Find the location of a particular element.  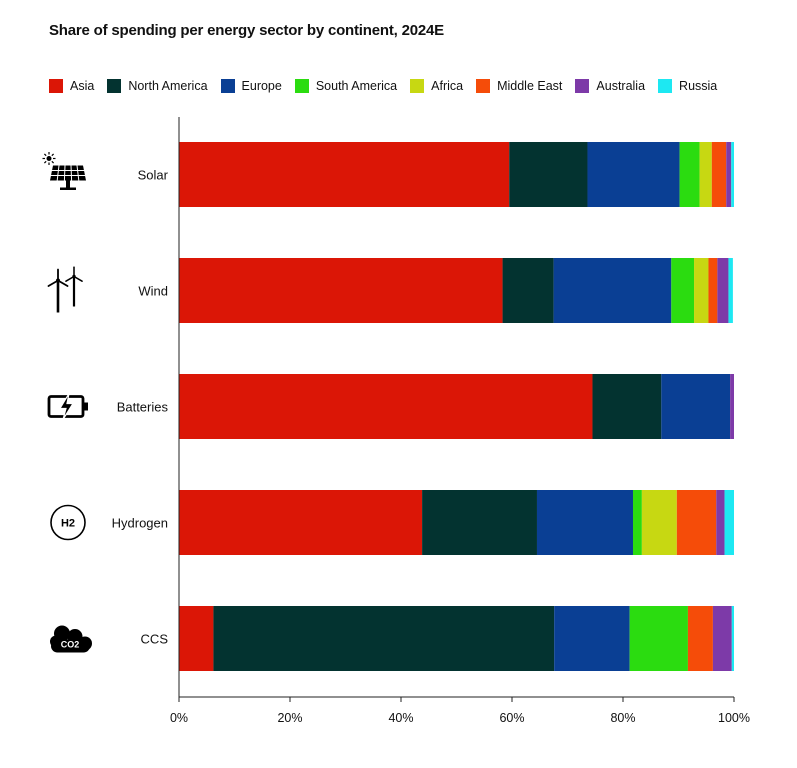

bar-hydrogen-middle-east is located at coordinates (696, 522).